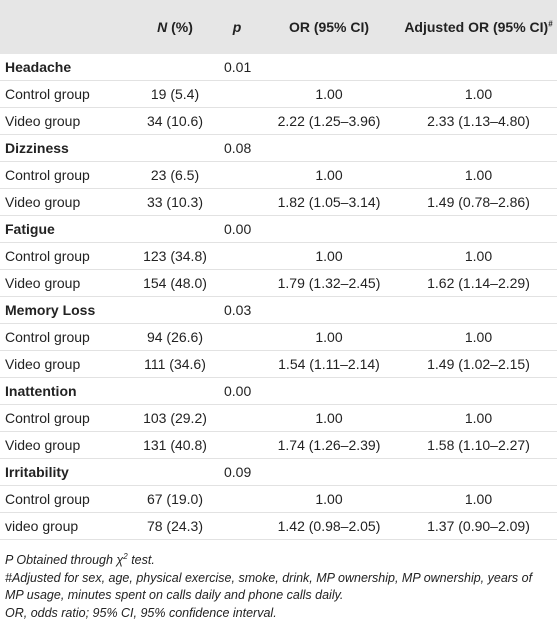 The height and width of the screenshot is (626, 557). Describe the element at coordinates (175, 364) in the screenshot. I see `n-cell: 111 (34.6)` at that location.